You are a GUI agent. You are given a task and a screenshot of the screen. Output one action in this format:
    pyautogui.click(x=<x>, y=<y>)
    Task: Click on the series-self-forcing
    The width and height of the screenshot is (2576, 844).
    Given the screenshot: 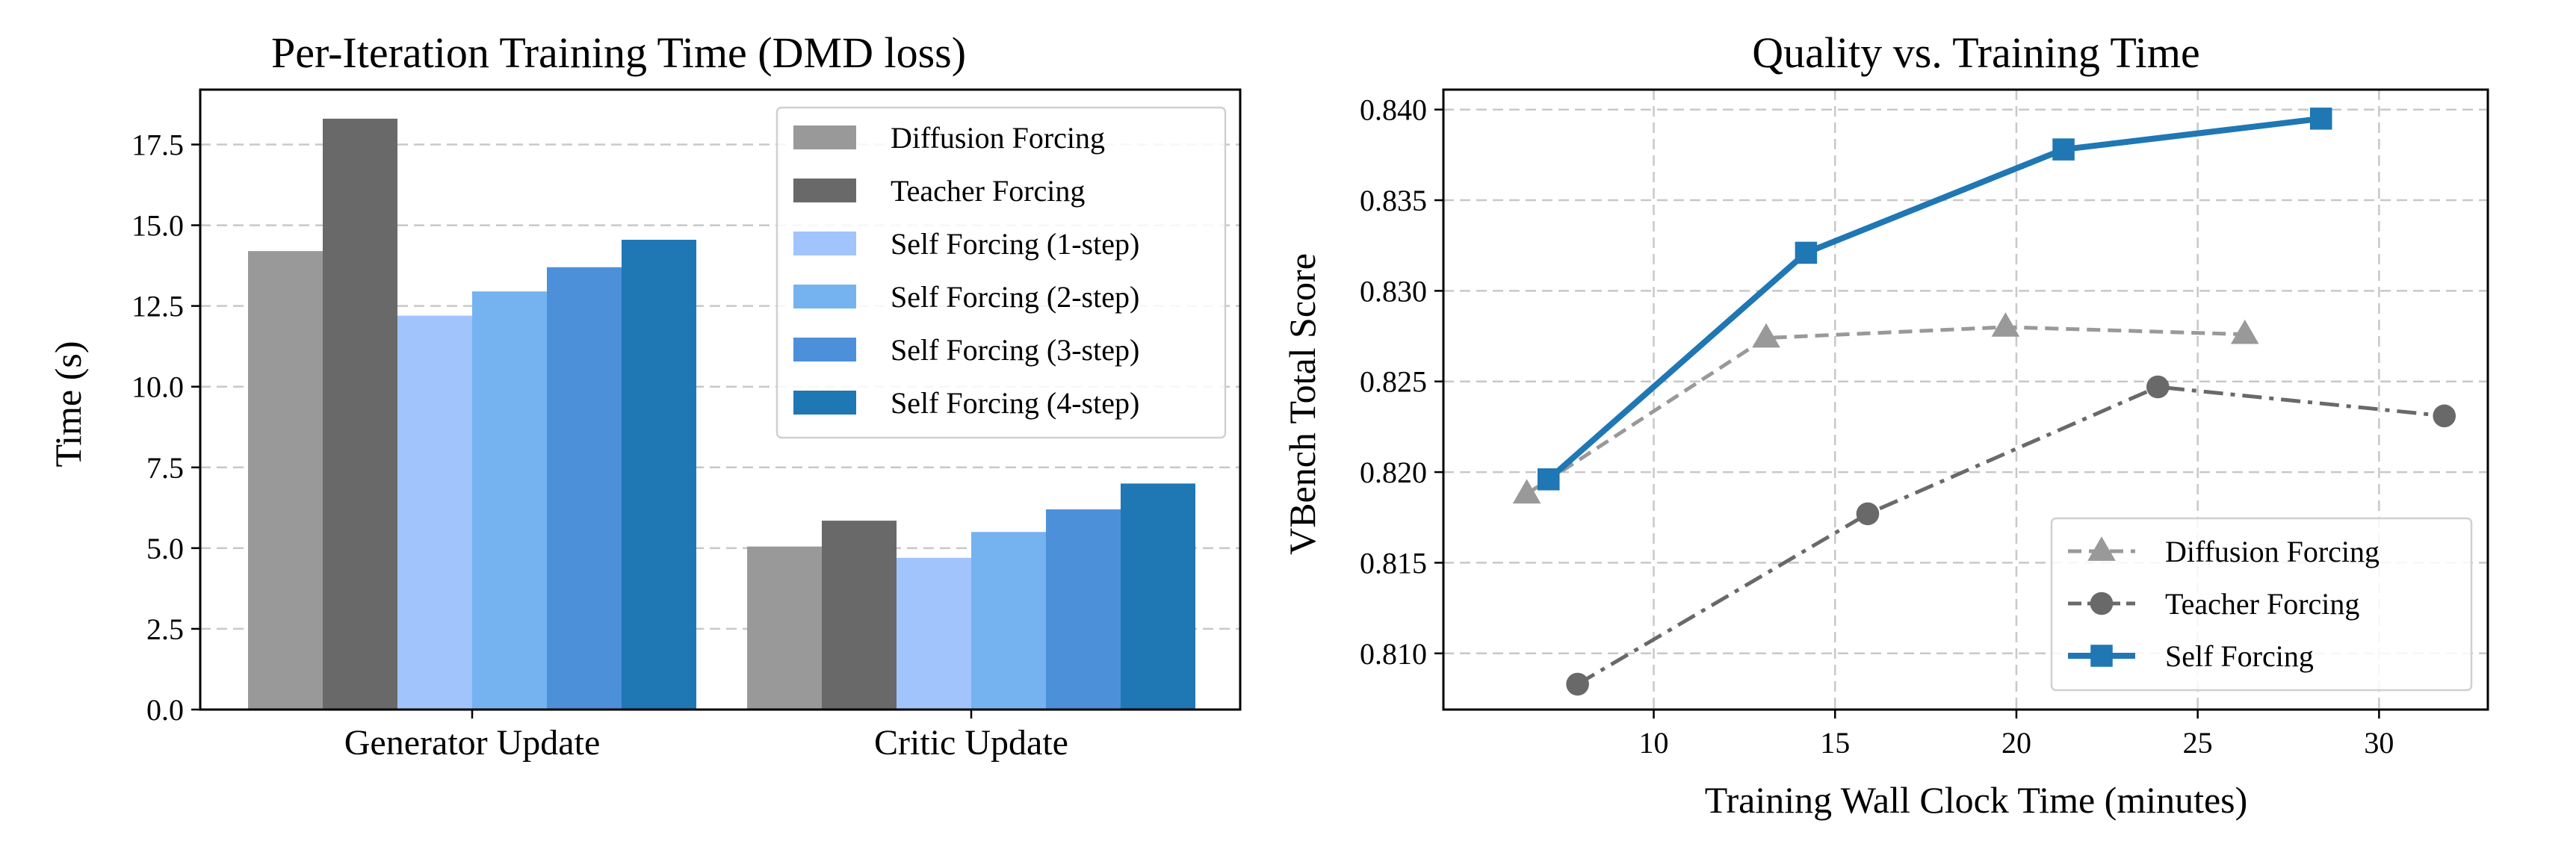 What is the action you would take?
    pyautogui.click(x=1935, y=299)
    